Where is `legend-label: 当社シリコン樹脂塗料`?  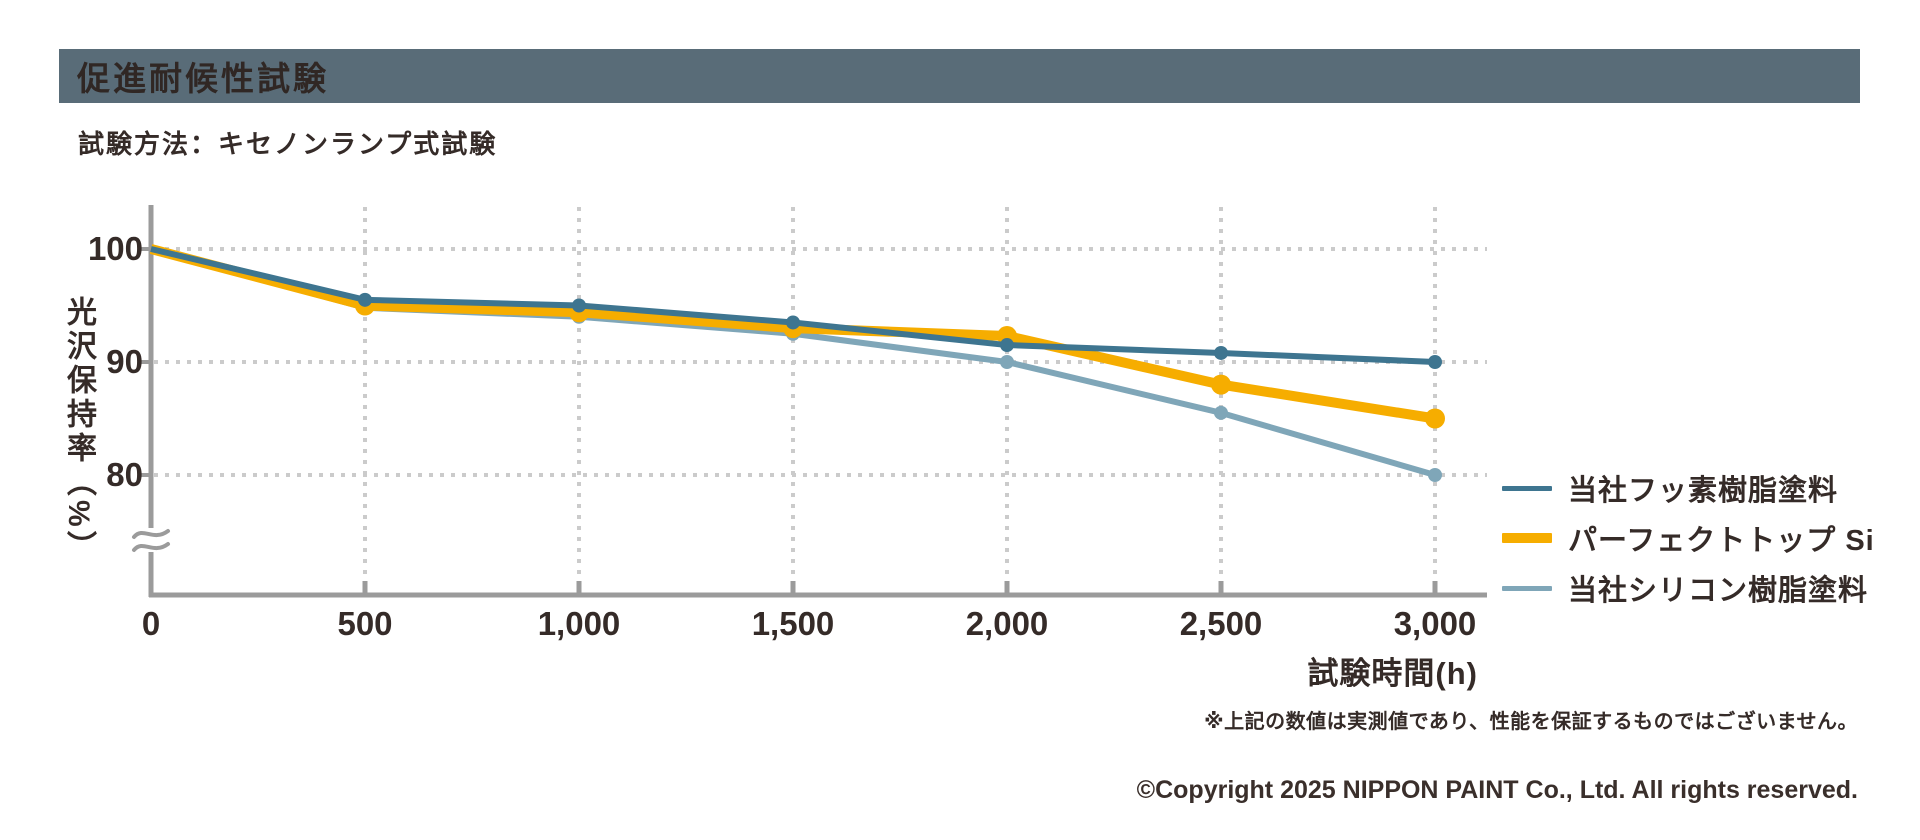 legend-label: 当社シリコン樹脂塗料 is located at coordinates (1718, 591).